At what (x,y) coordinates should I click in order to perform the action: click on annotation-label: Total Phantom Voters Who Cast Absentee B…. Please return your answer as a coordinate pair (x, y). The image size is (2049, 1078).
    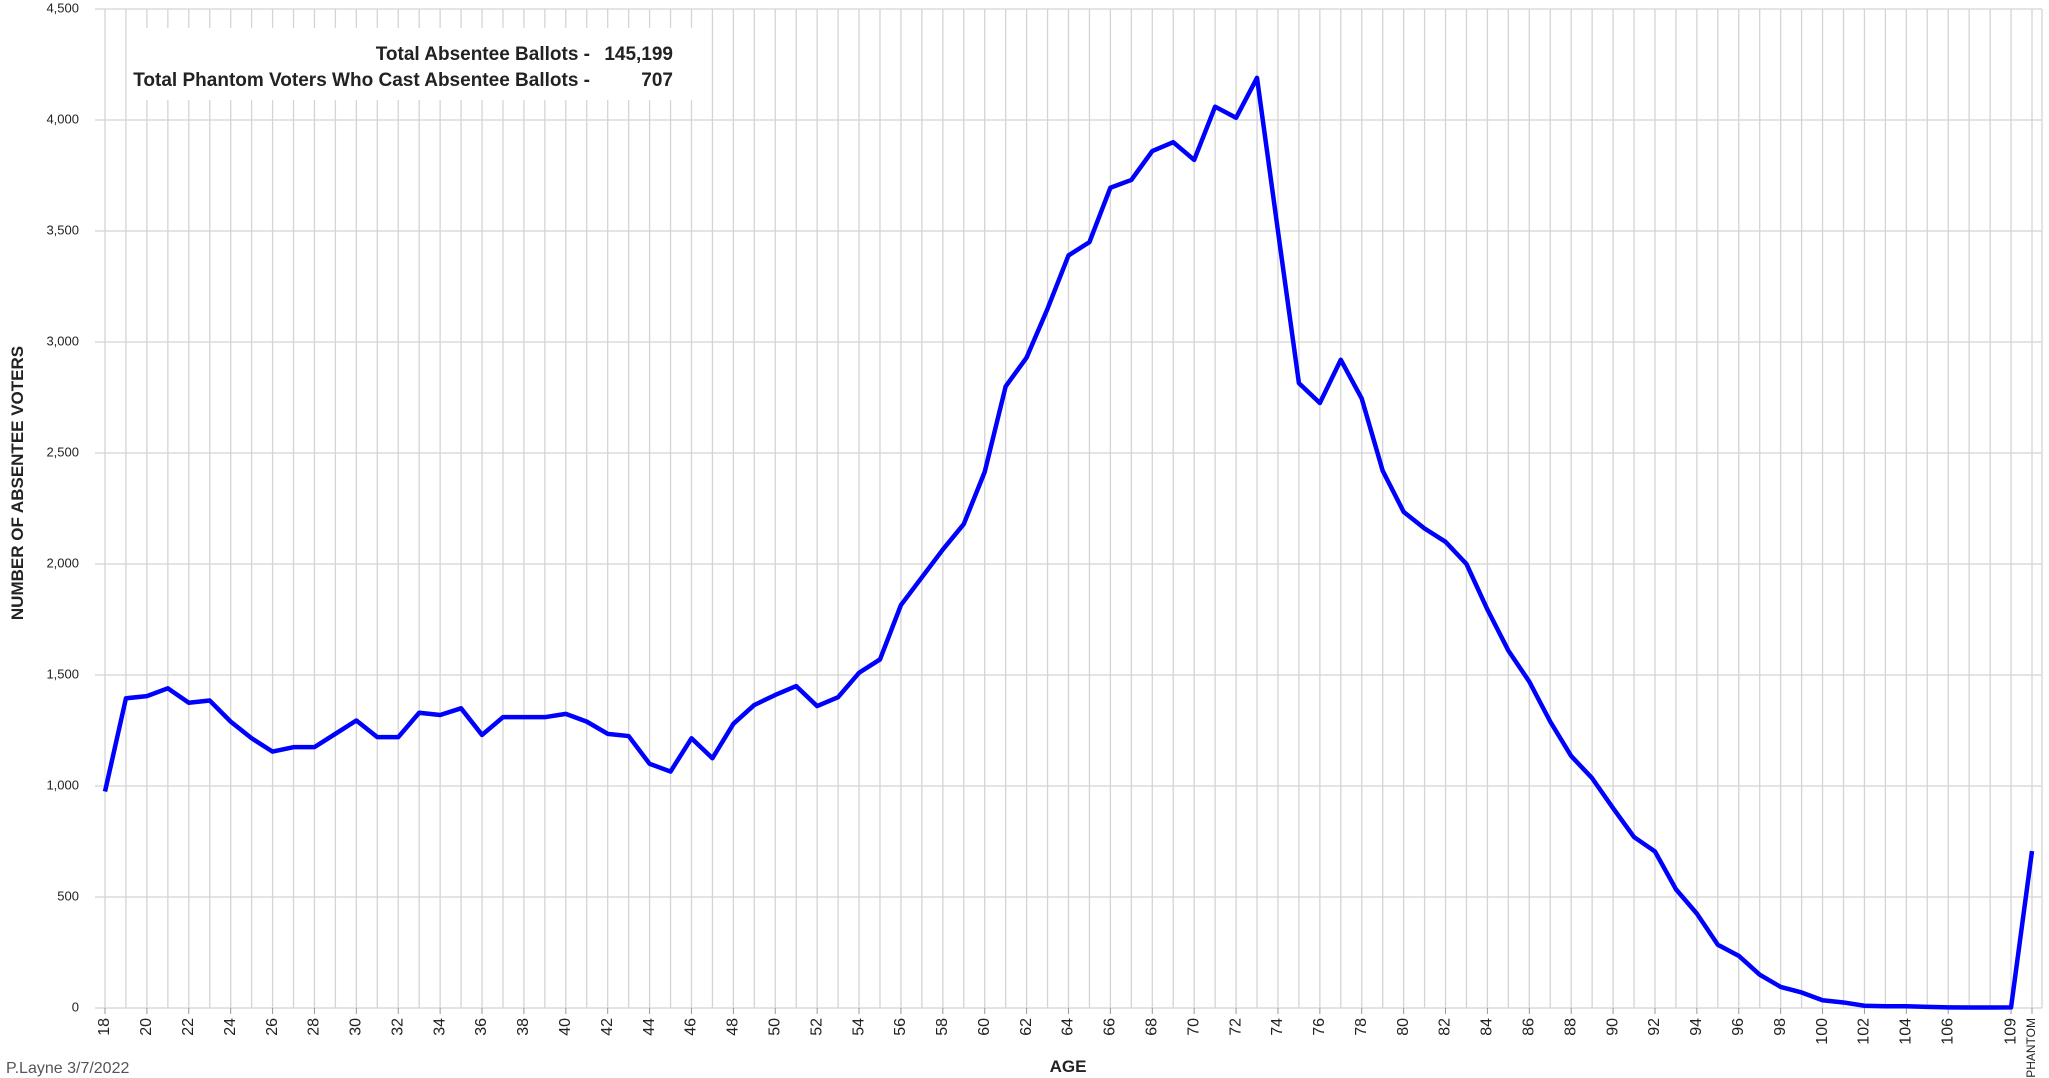
    Looking at the image, I should click on (361, 80).